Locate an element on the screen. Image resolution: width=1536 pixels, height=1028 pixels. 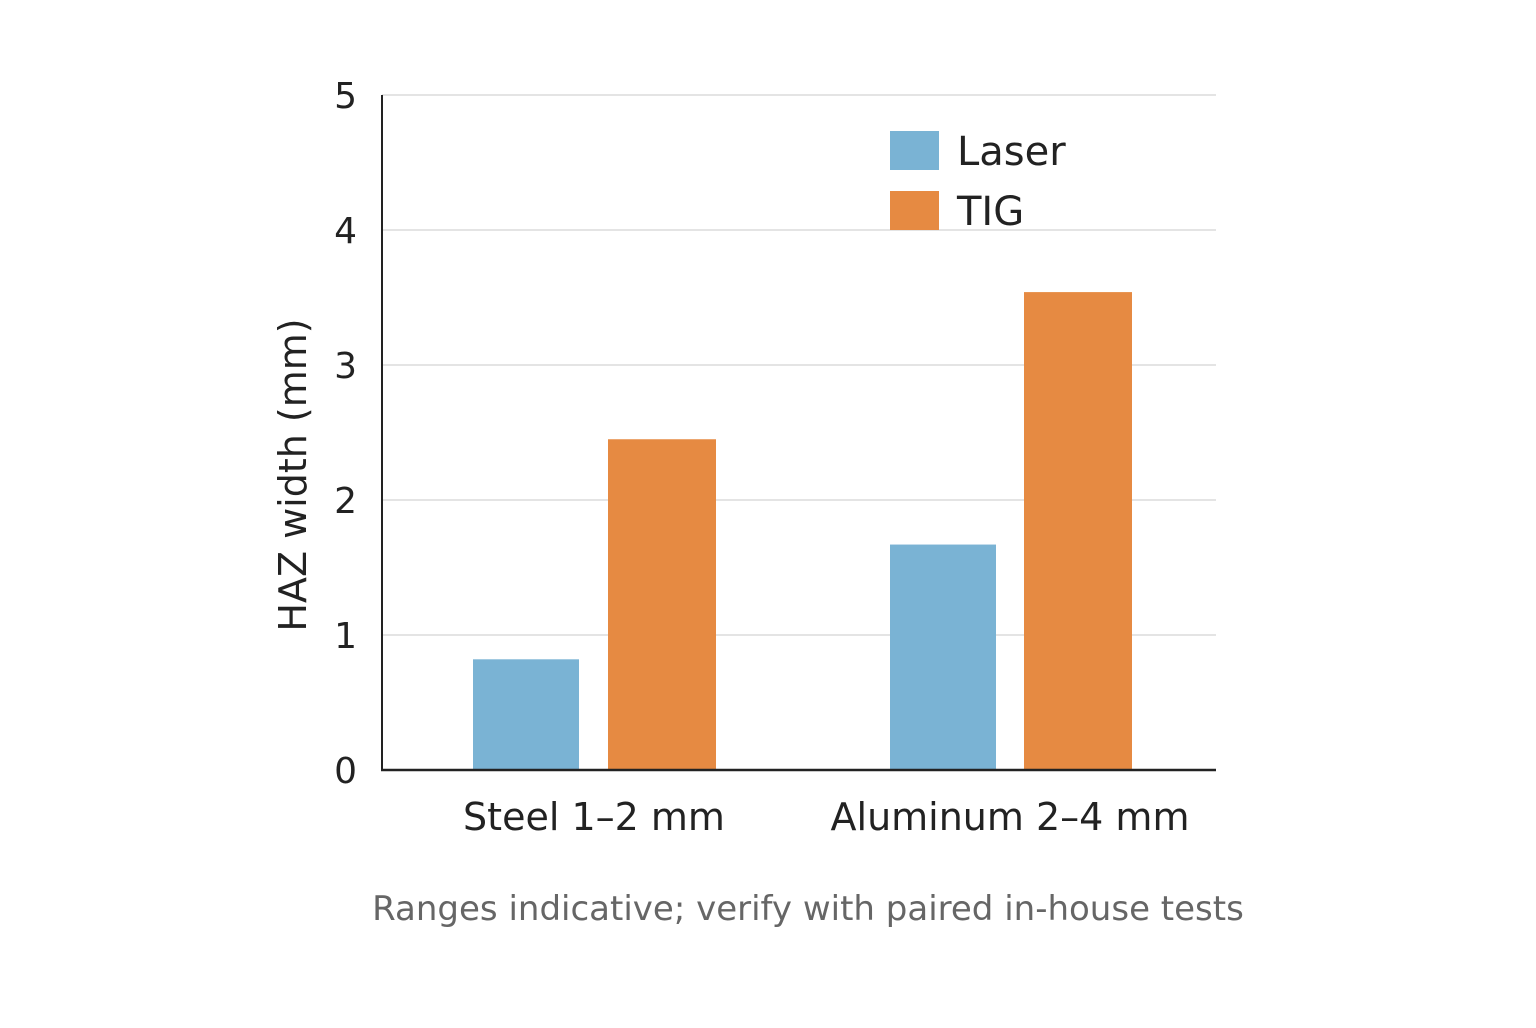
y-tick-label: 5 is located at coordinates (345, 96).